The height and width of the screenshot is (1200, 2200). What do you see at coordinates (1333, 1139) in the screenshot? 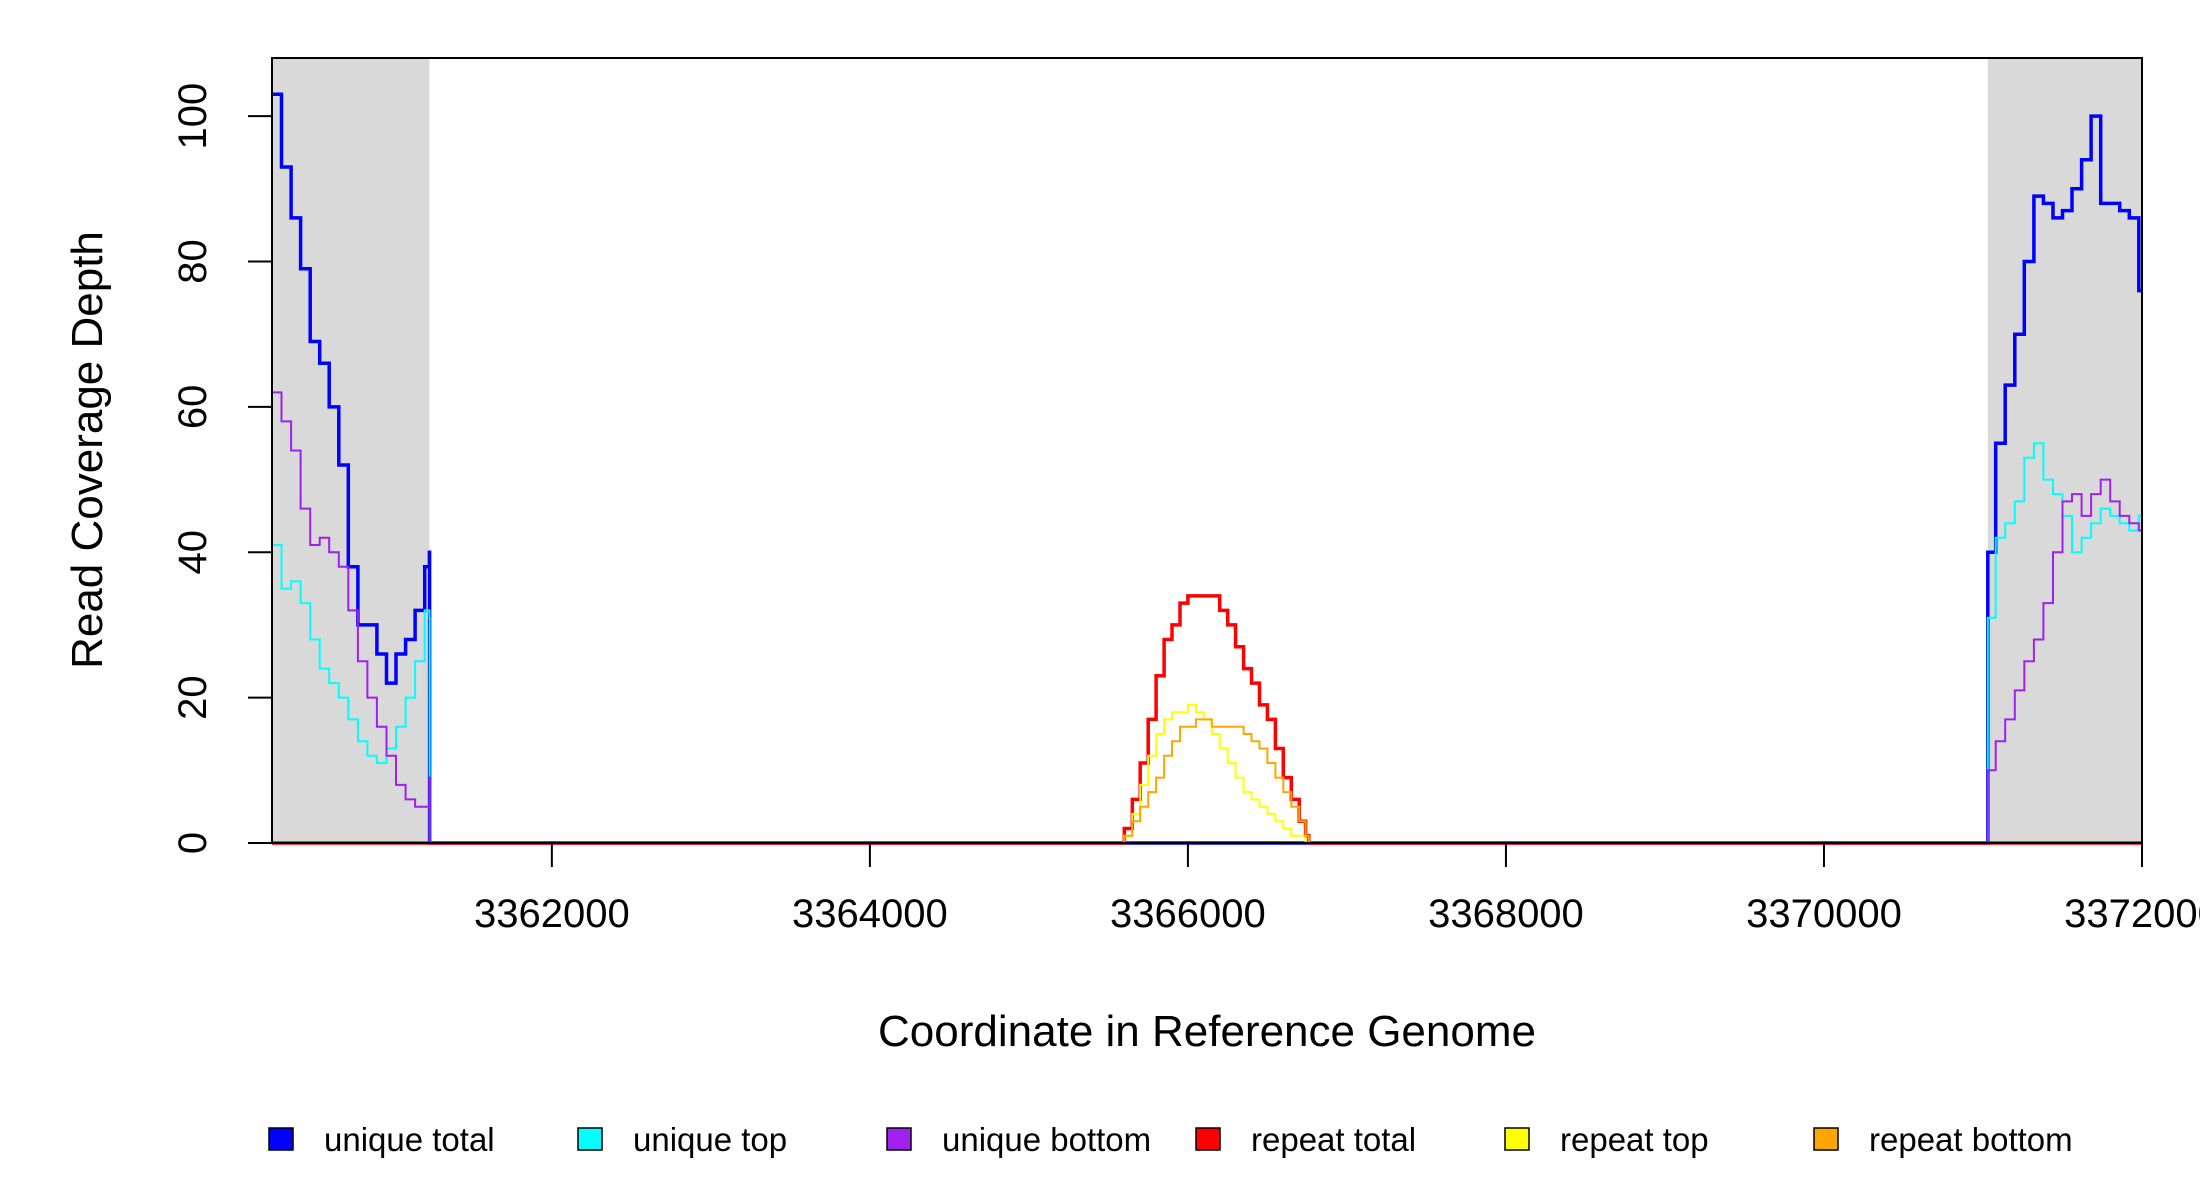
I see `legend-label: repeat total` at bounding box center [1333, 1139].